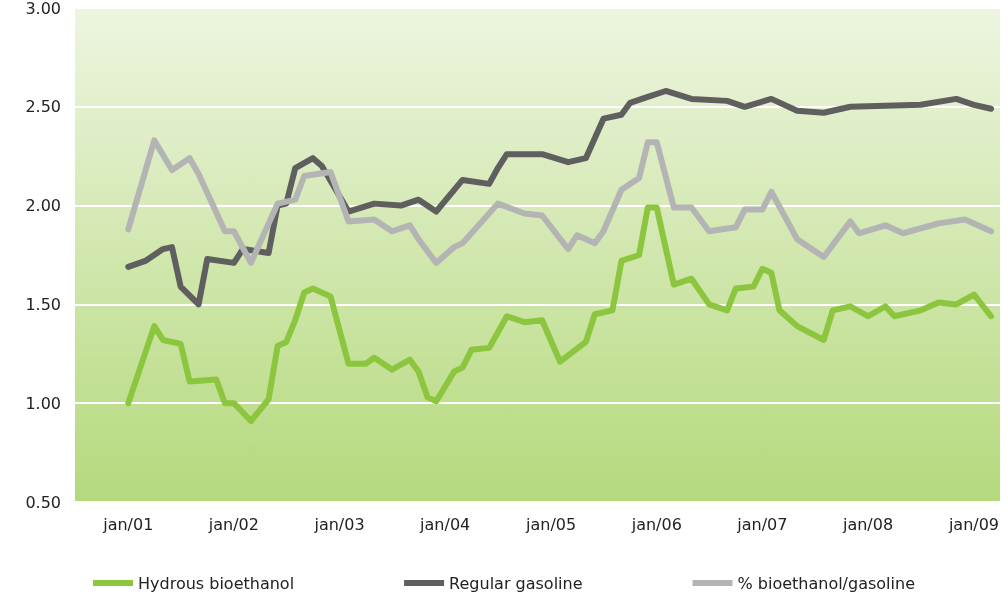 This screenshot has width=1008, height=604. Describe the element at coordinates (43, 502) in the screenshot. I see `y-tick-label: 0.50` at that location.